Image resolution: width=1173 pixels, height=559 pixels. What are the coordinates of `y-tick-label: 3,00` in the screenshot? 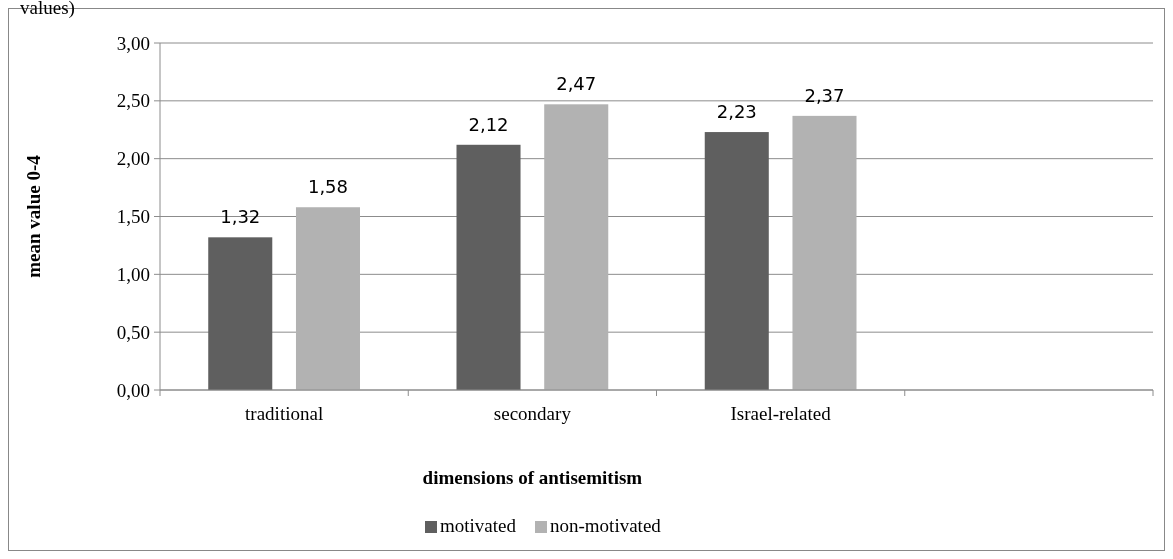 It's located at (133, 43).